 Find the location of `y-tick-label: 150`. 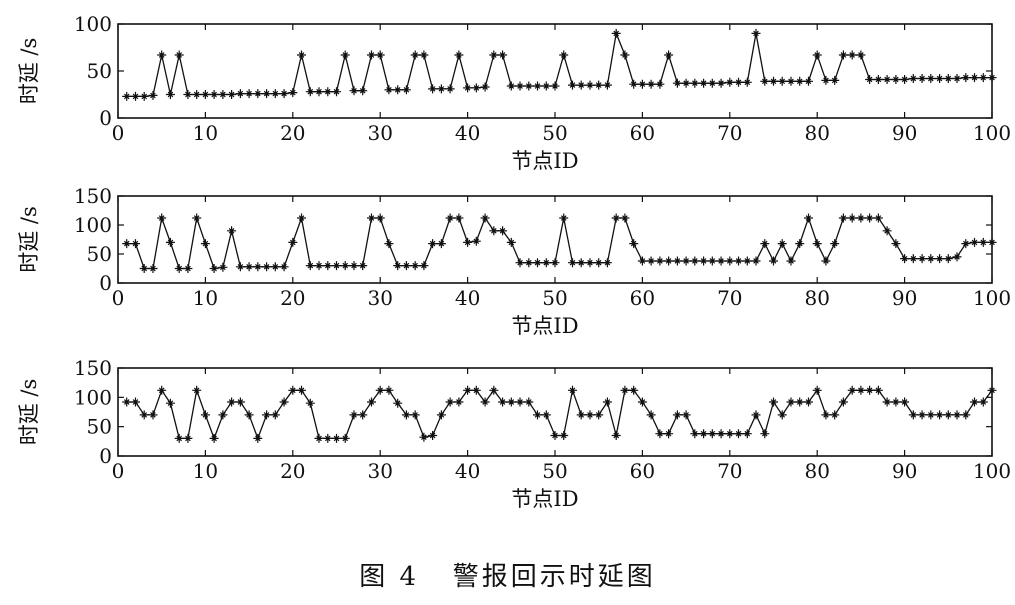

y-tick-label: 150 is located at coordinates (93, 196).